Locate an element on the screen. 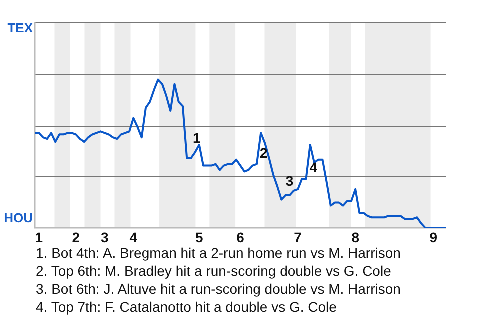 The image size is (480, 320). x-tick-label: 9 is located at coordinates (434, 237).